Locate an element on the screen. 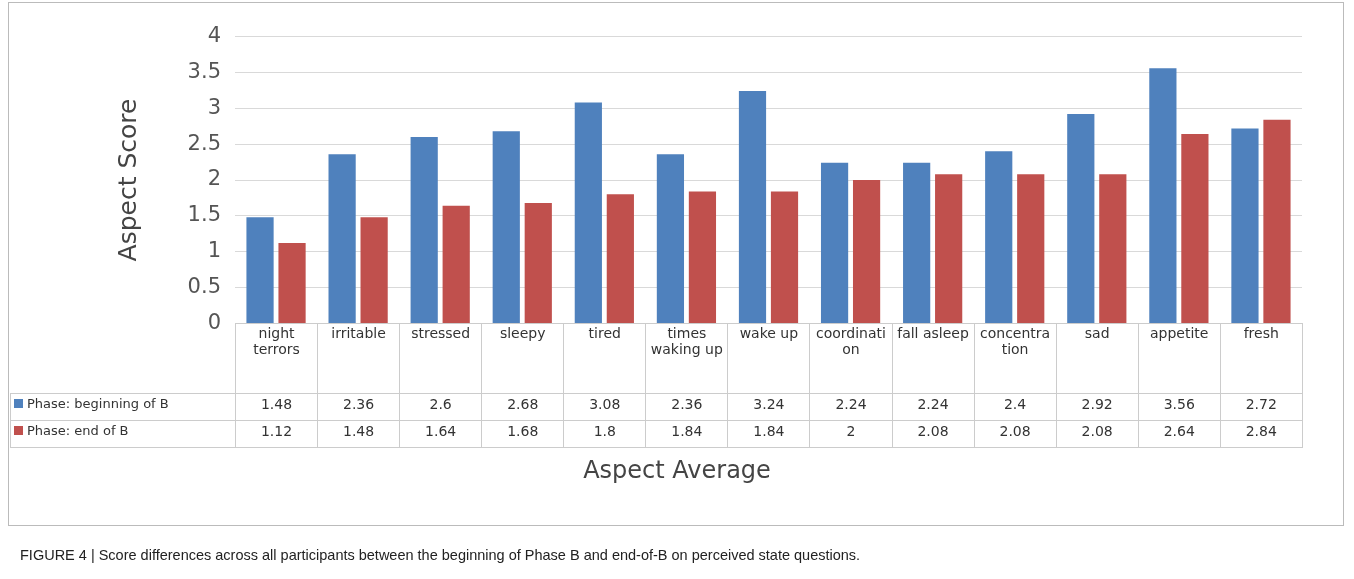 The image size is (1354, 579). y-axis-title: Aspect Score is located at coordinates (127, 180).